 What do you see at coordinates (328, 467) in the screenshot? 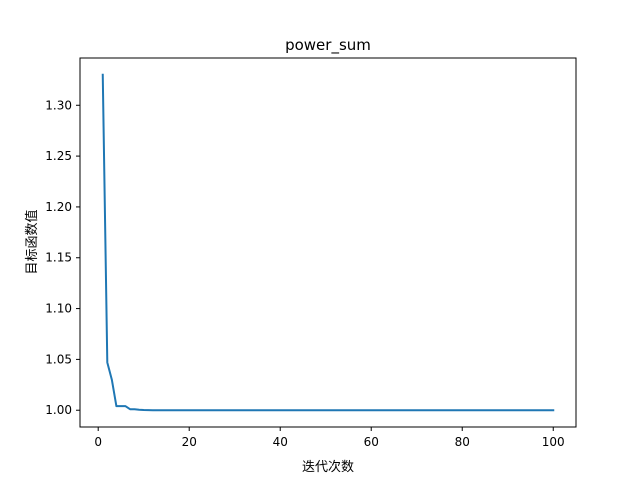
I see `x-axis-label: 迭代次数` at bounding box center [328, 467].